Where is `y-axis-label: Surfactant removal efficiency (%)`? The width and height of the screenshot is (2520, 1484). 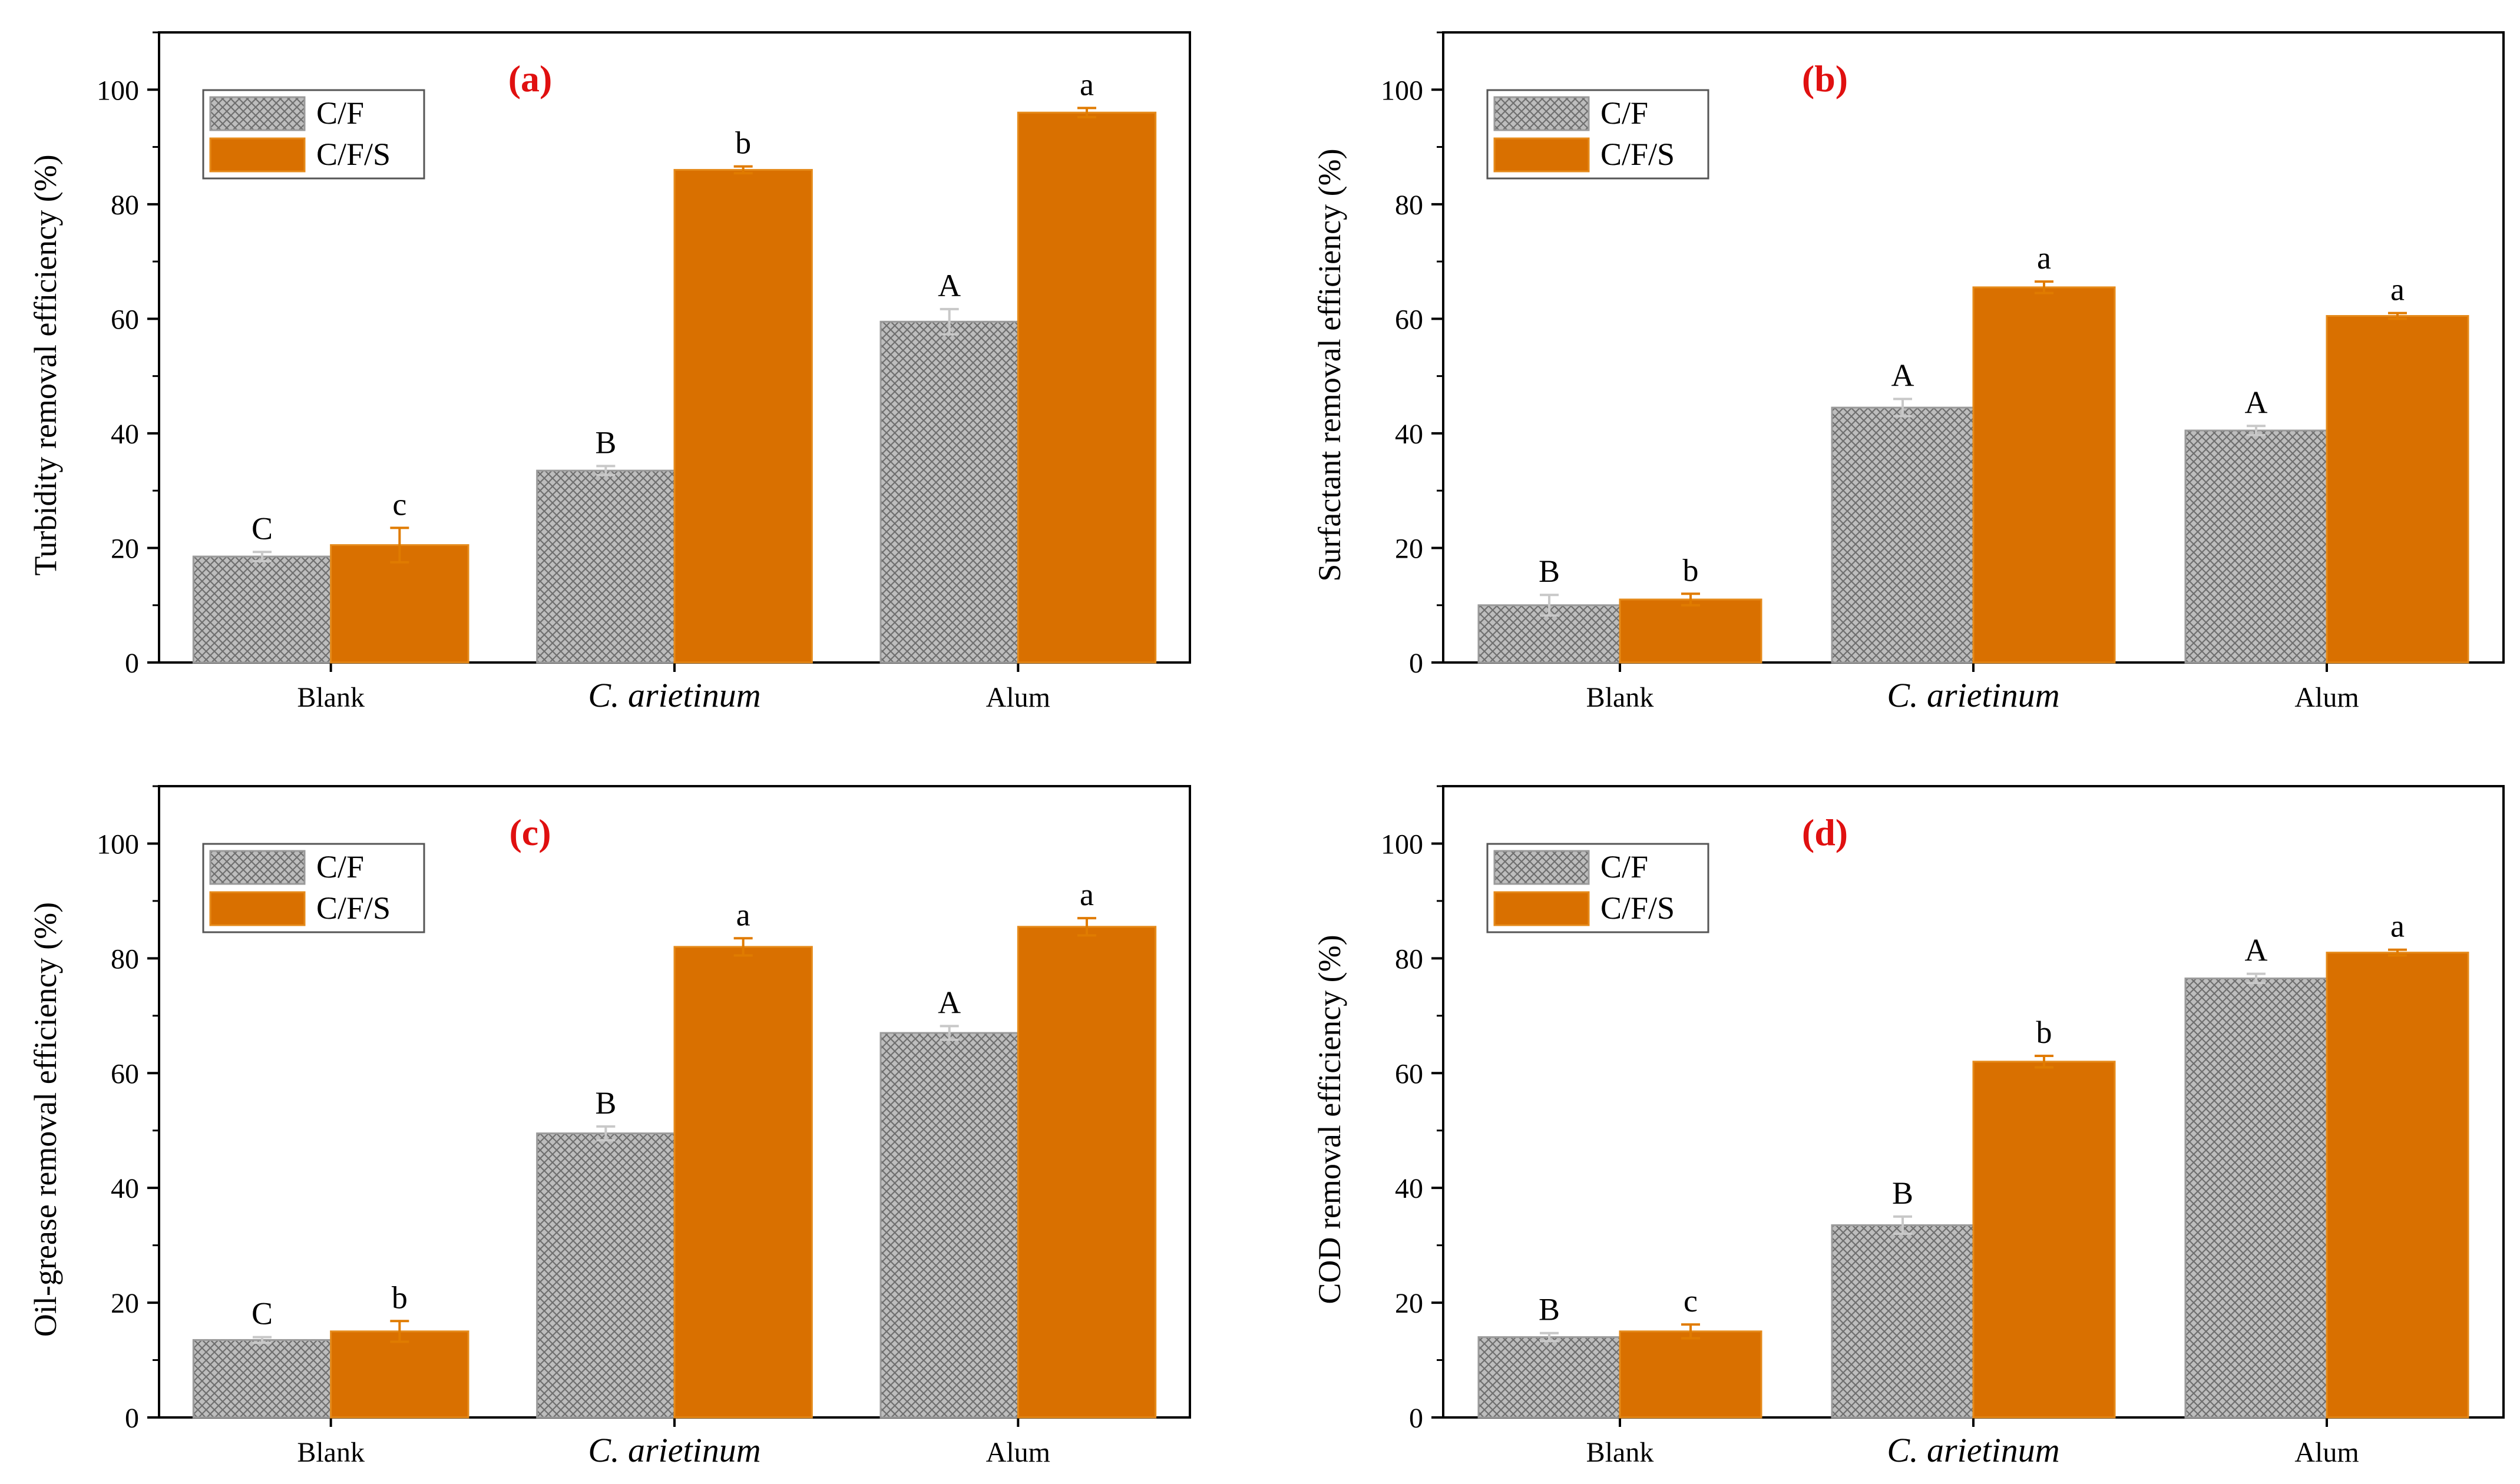 y-axis-label: Surfactant removal efficiency (%) is located at coordinates (1329, 364).